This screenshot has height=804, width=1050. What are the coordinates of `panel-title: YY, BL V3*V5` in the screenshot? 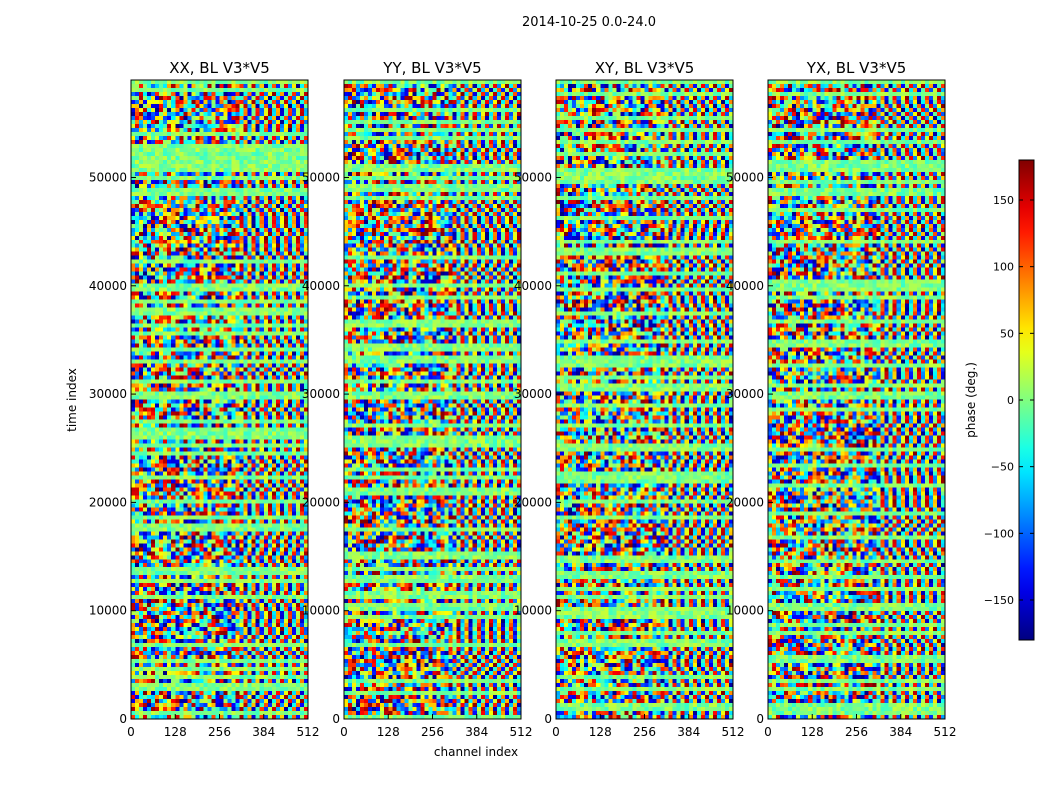 It's located at (431, 68).